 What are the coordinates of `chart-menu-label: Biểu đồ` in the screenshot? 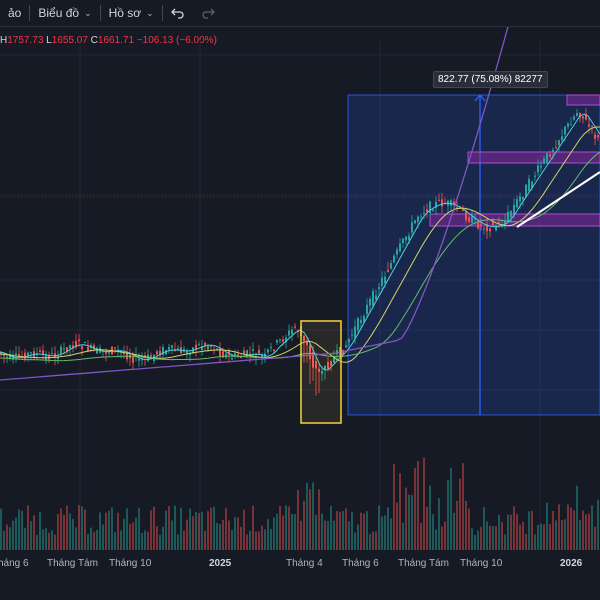 It's located at (59, 13).